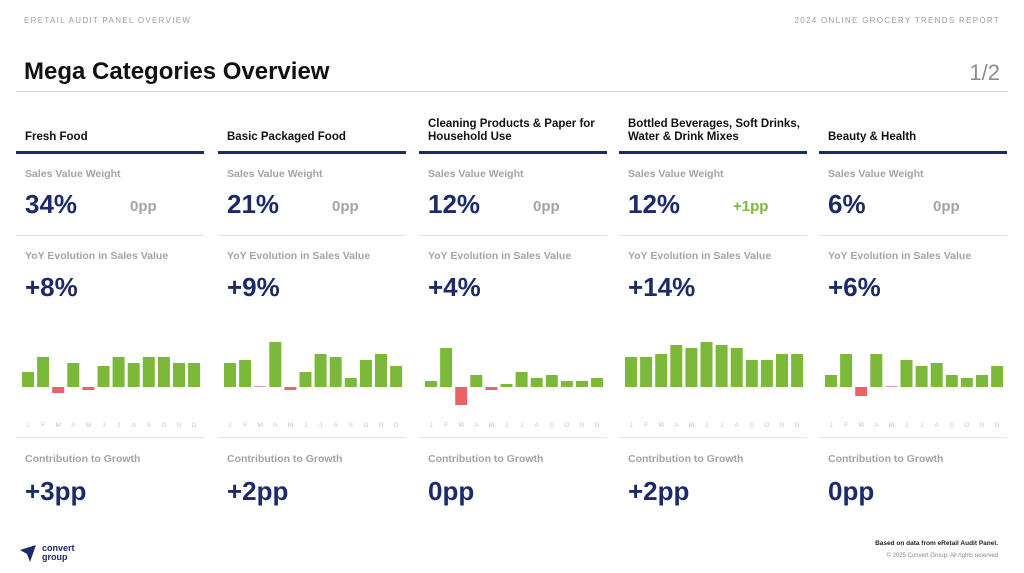 This screenshot has width=1024, height=573. What do you see at coordinates (56, 491) in the screenshot?
I see `contribution-value: +3pp` at bounding box center [56, 491].